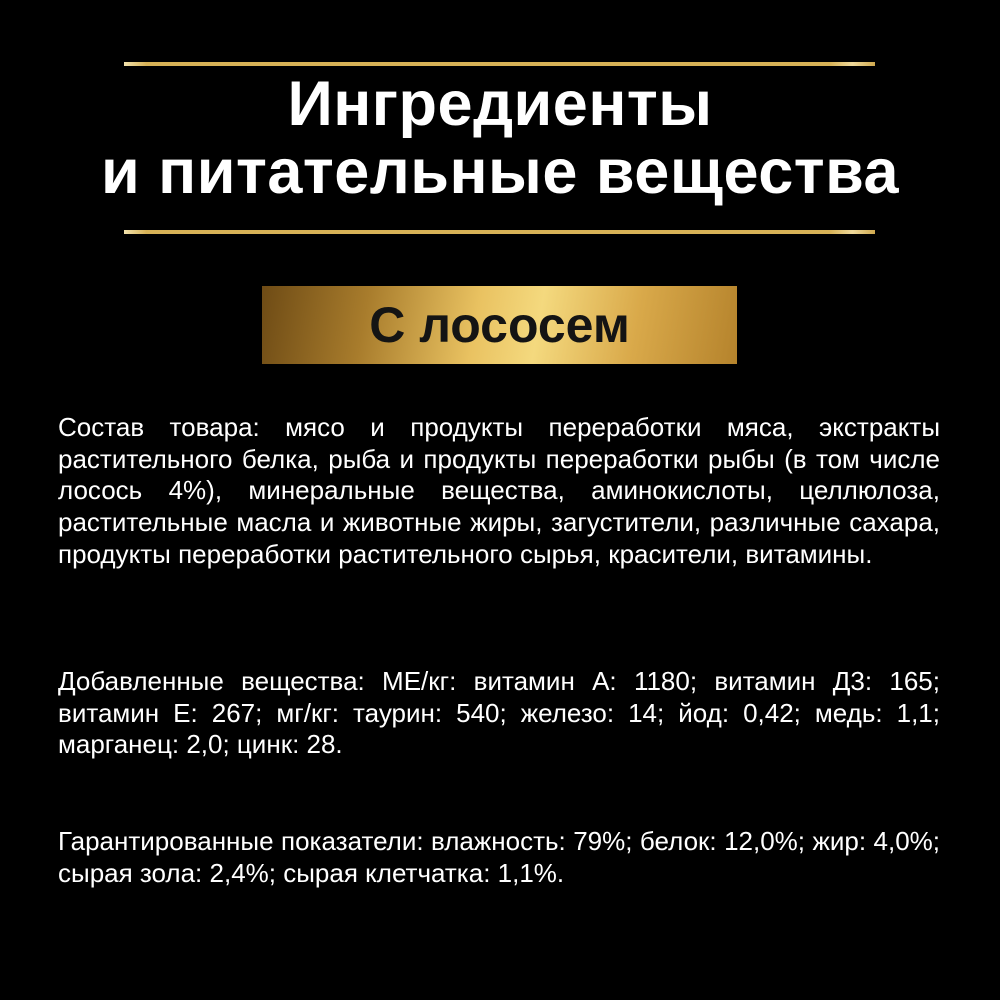 This screenshot has height=1000, width=1000. Describe the element at coordinates (499, 64) in the screenshot. I see `top-divider` at that location.